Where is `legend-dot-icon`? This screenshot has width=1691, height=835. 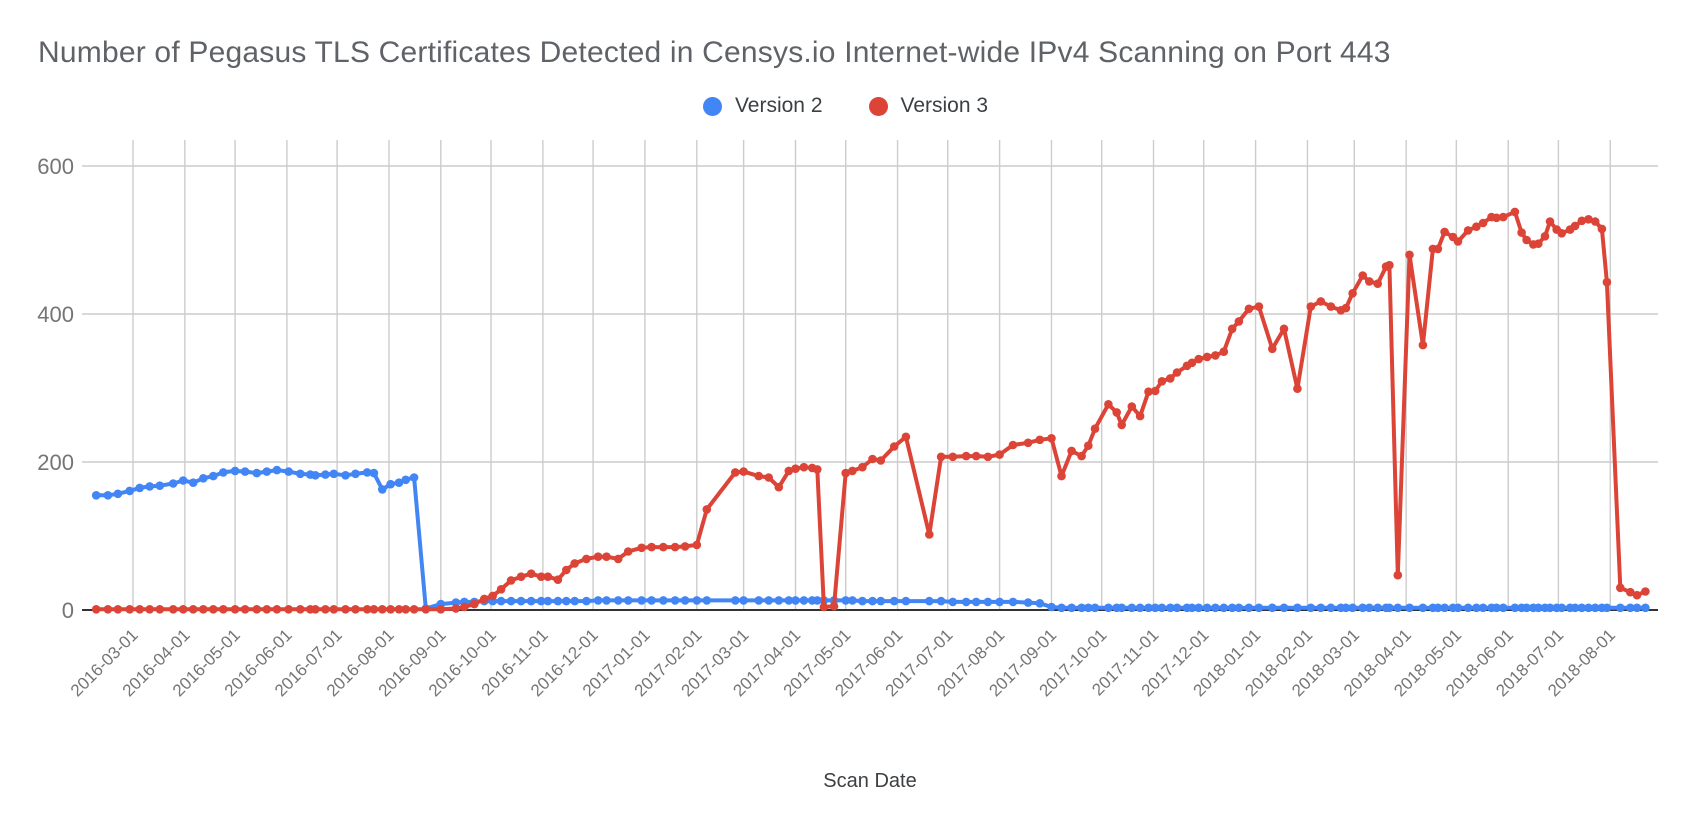
legend-dot-icon is located at coordinates (878, 106).